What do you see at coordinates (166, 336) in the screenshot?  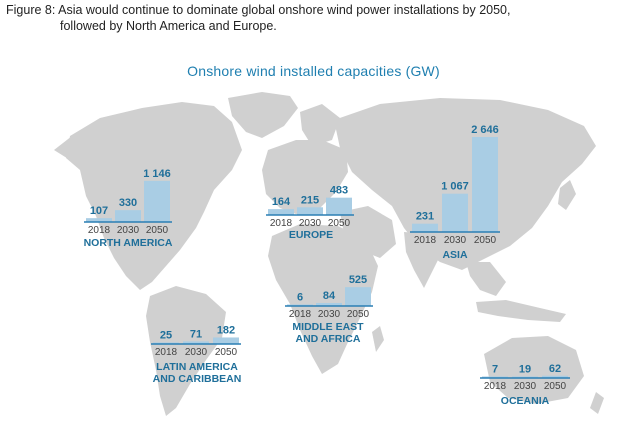 I see `value-label-latin-america-and-caribbean-2018: 25` at bounding box center [166, 336].